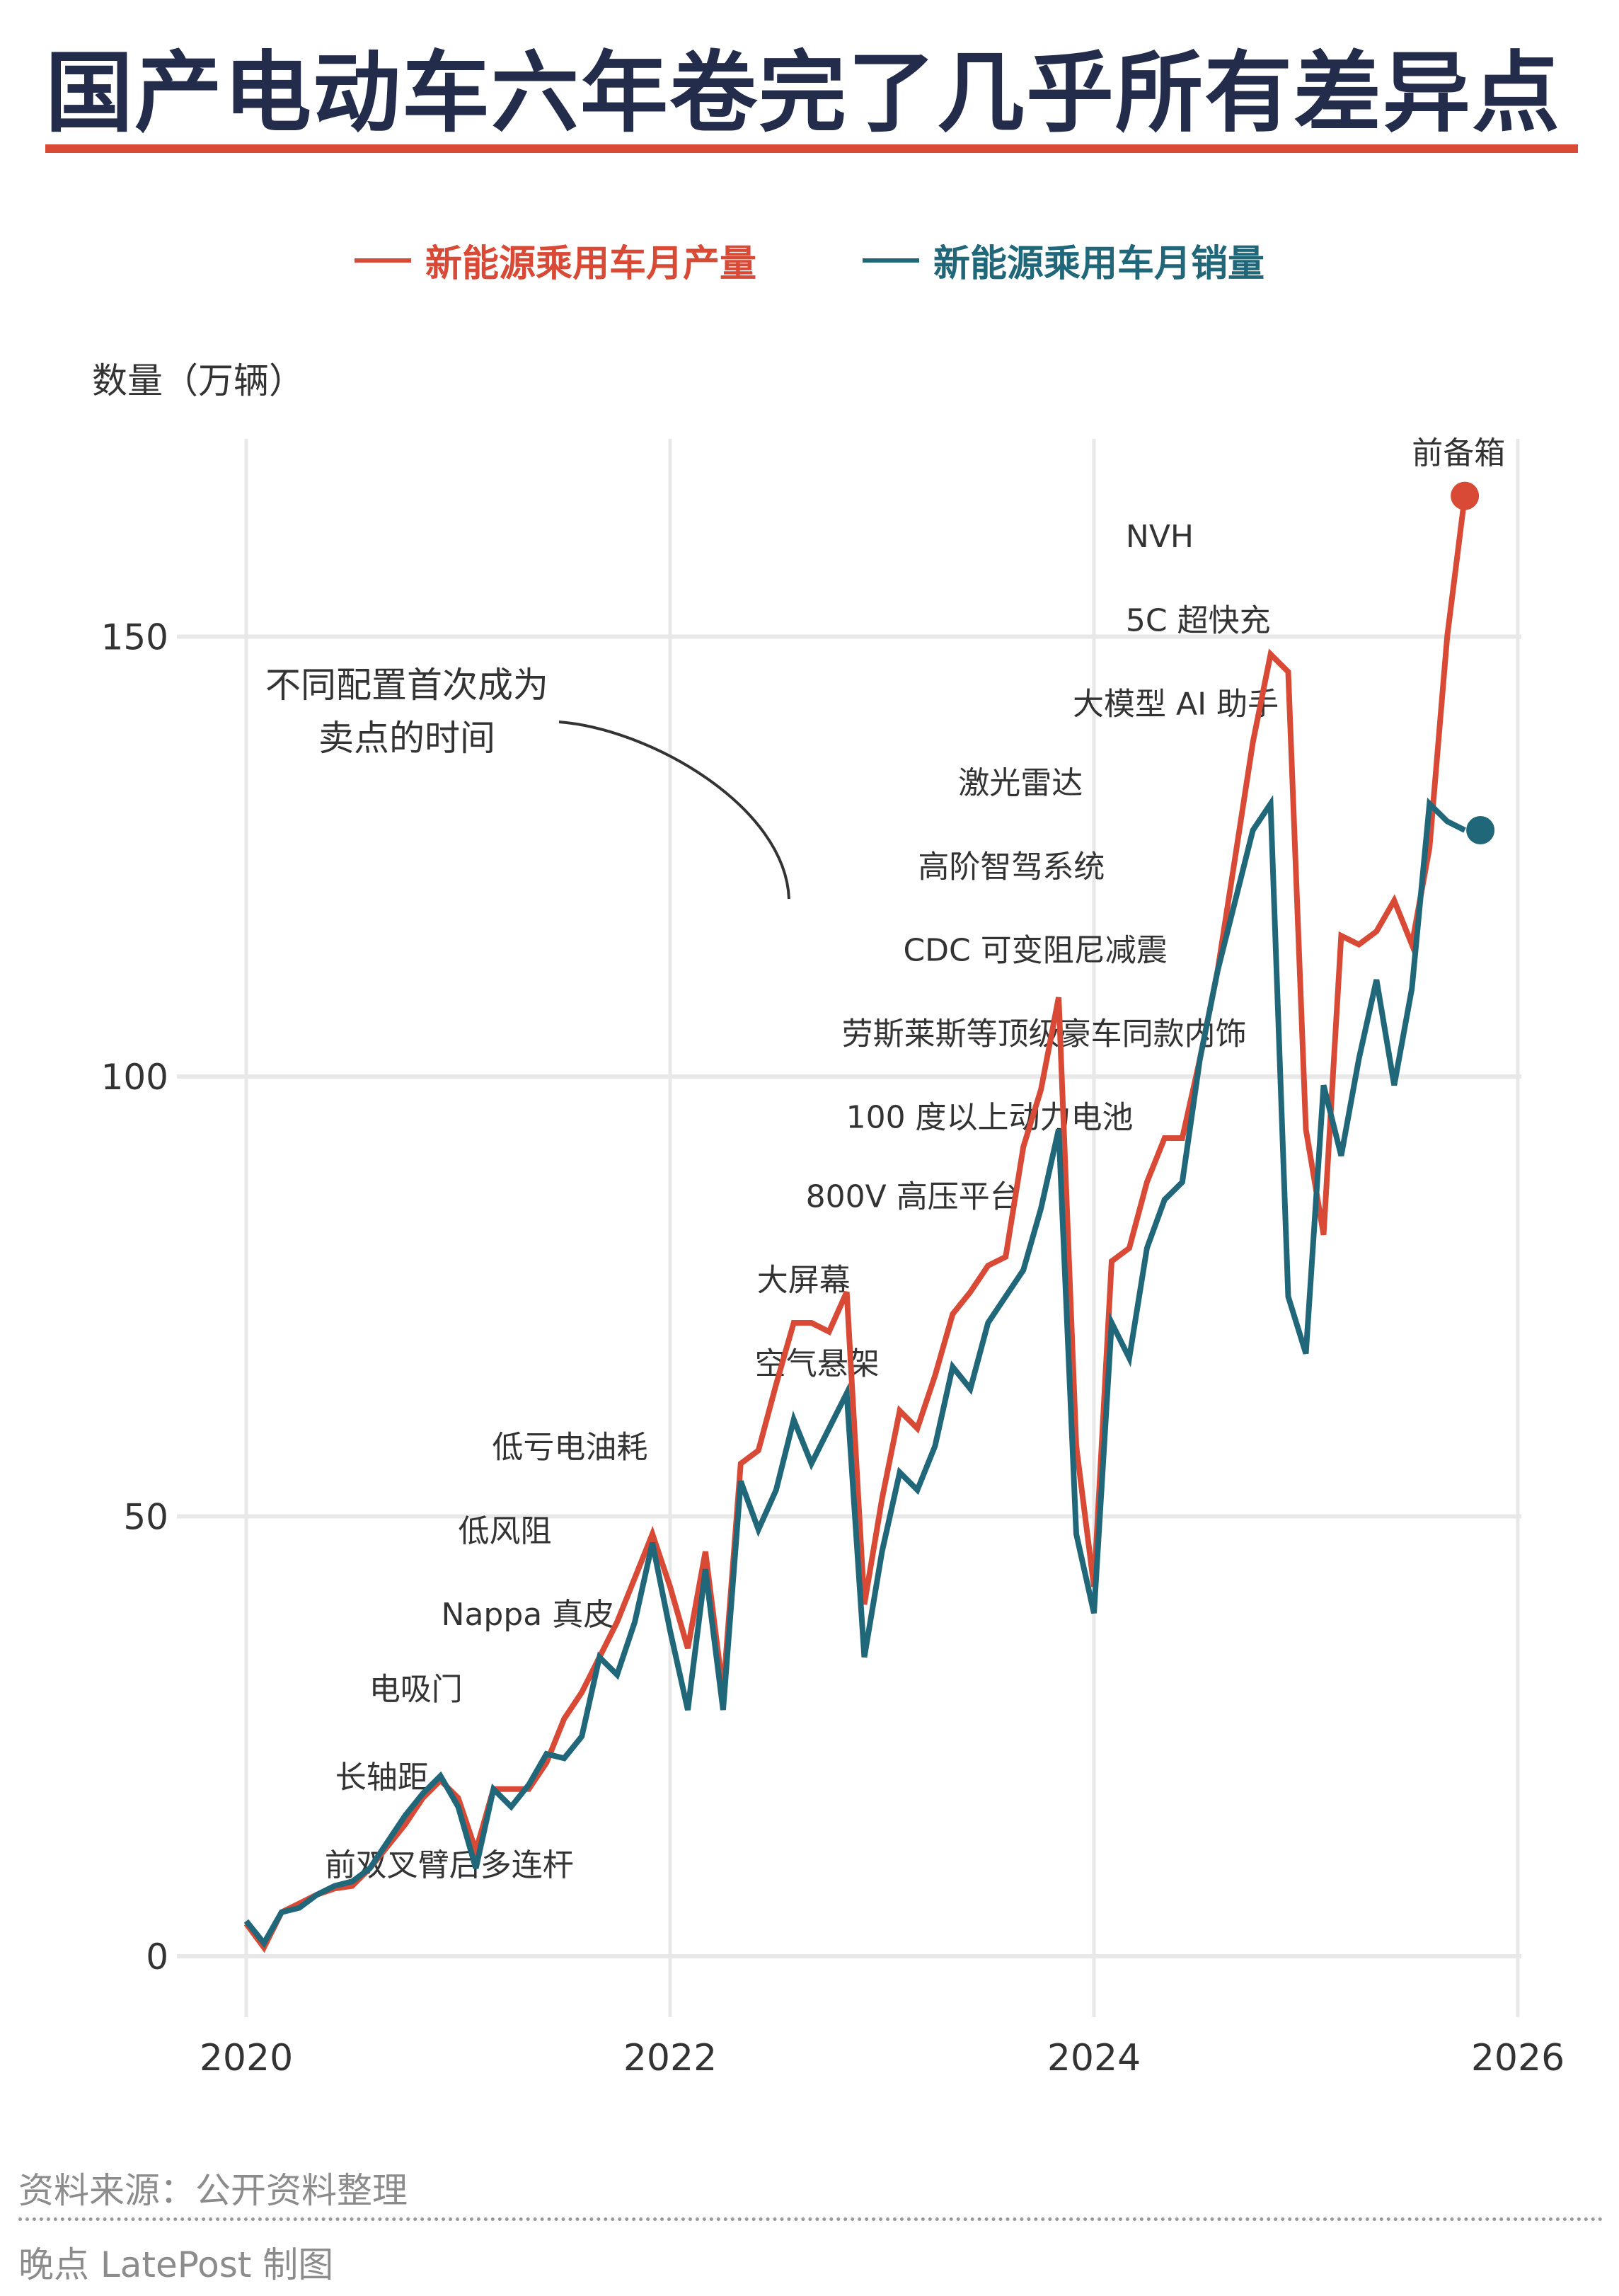 This screenshot has width=1619, height=2296. What do you see at coordinates (407, 739) in the screenshot?
I see `callout-line2: 卖点的时间` at bounding box center [407, 739].